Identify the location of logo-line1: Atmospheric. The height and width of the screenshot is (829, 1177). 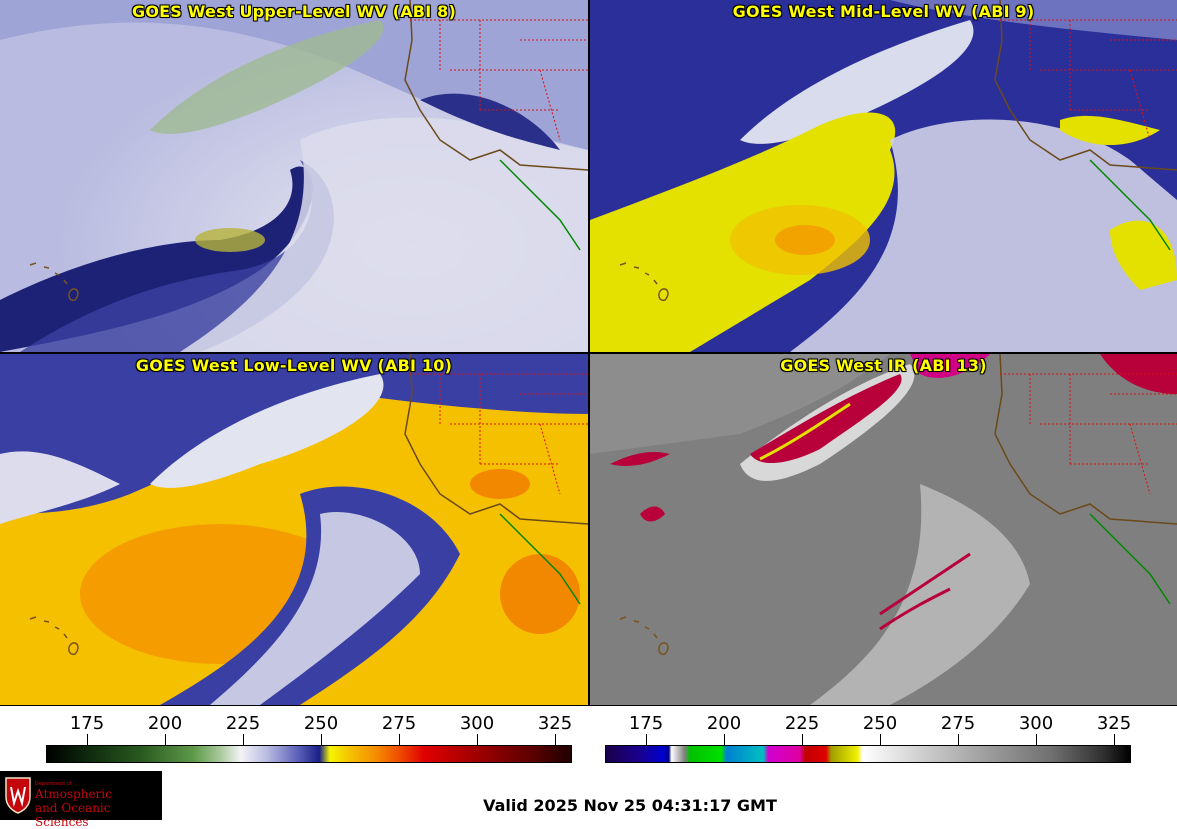
(73, 794).